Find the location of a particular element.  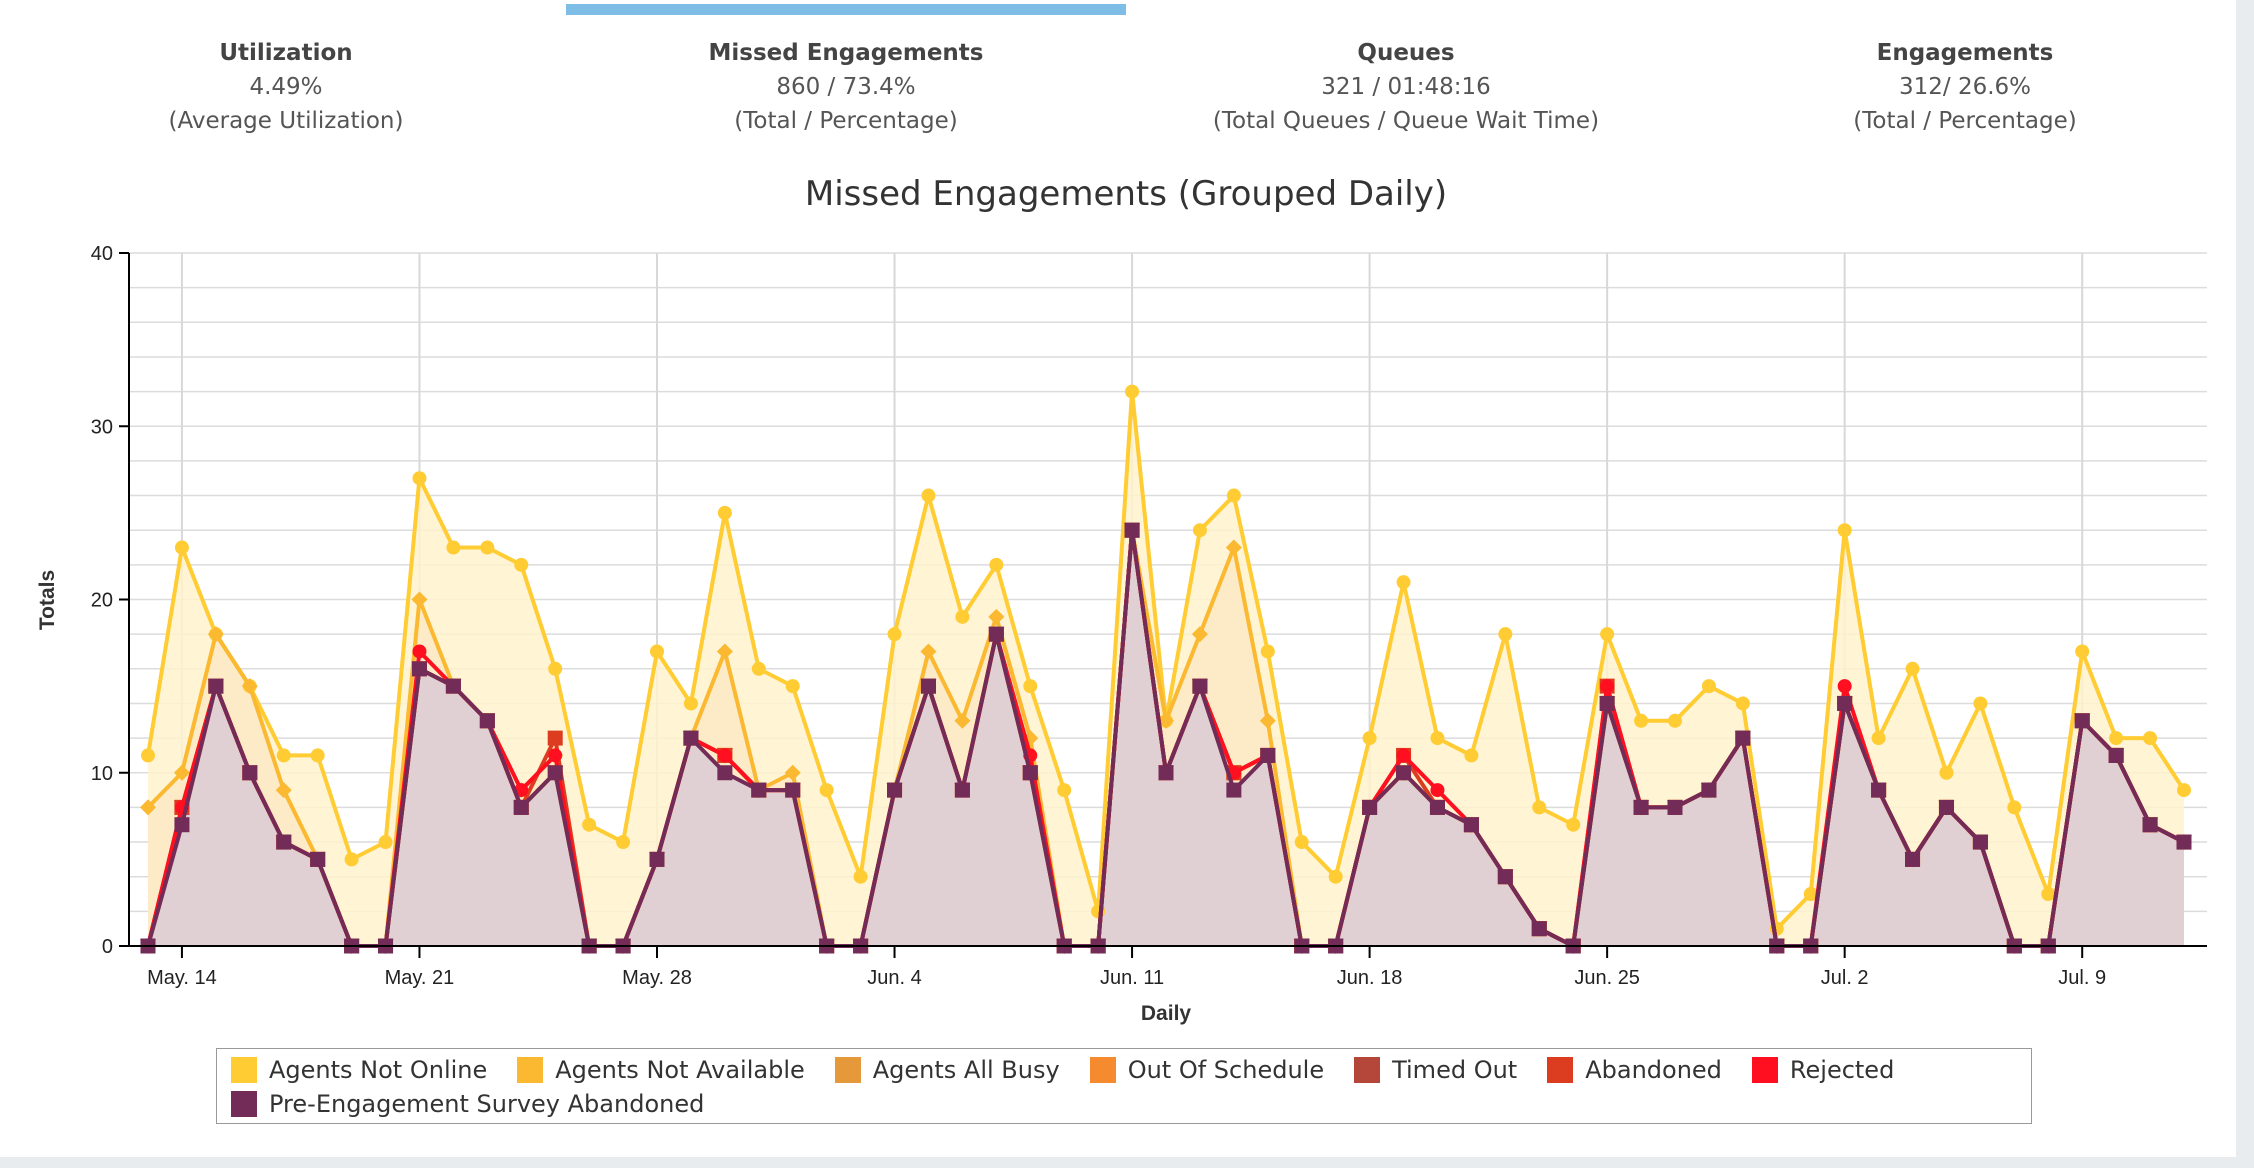

legend-label: Rejected is located at coordinates (1842, 1070).